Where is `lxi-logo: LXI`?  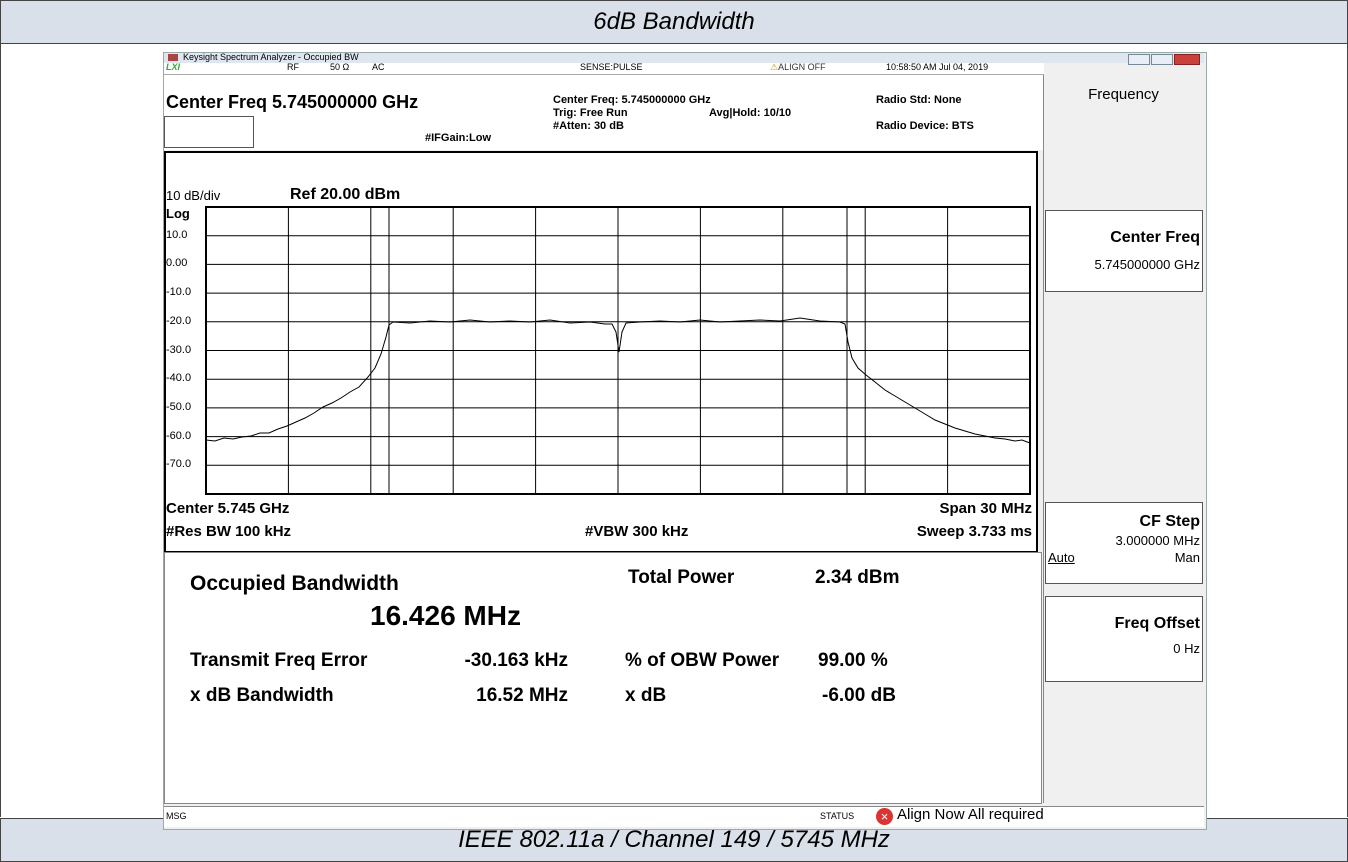
lxi-logo: LXI is located at coordinates (173, 67).